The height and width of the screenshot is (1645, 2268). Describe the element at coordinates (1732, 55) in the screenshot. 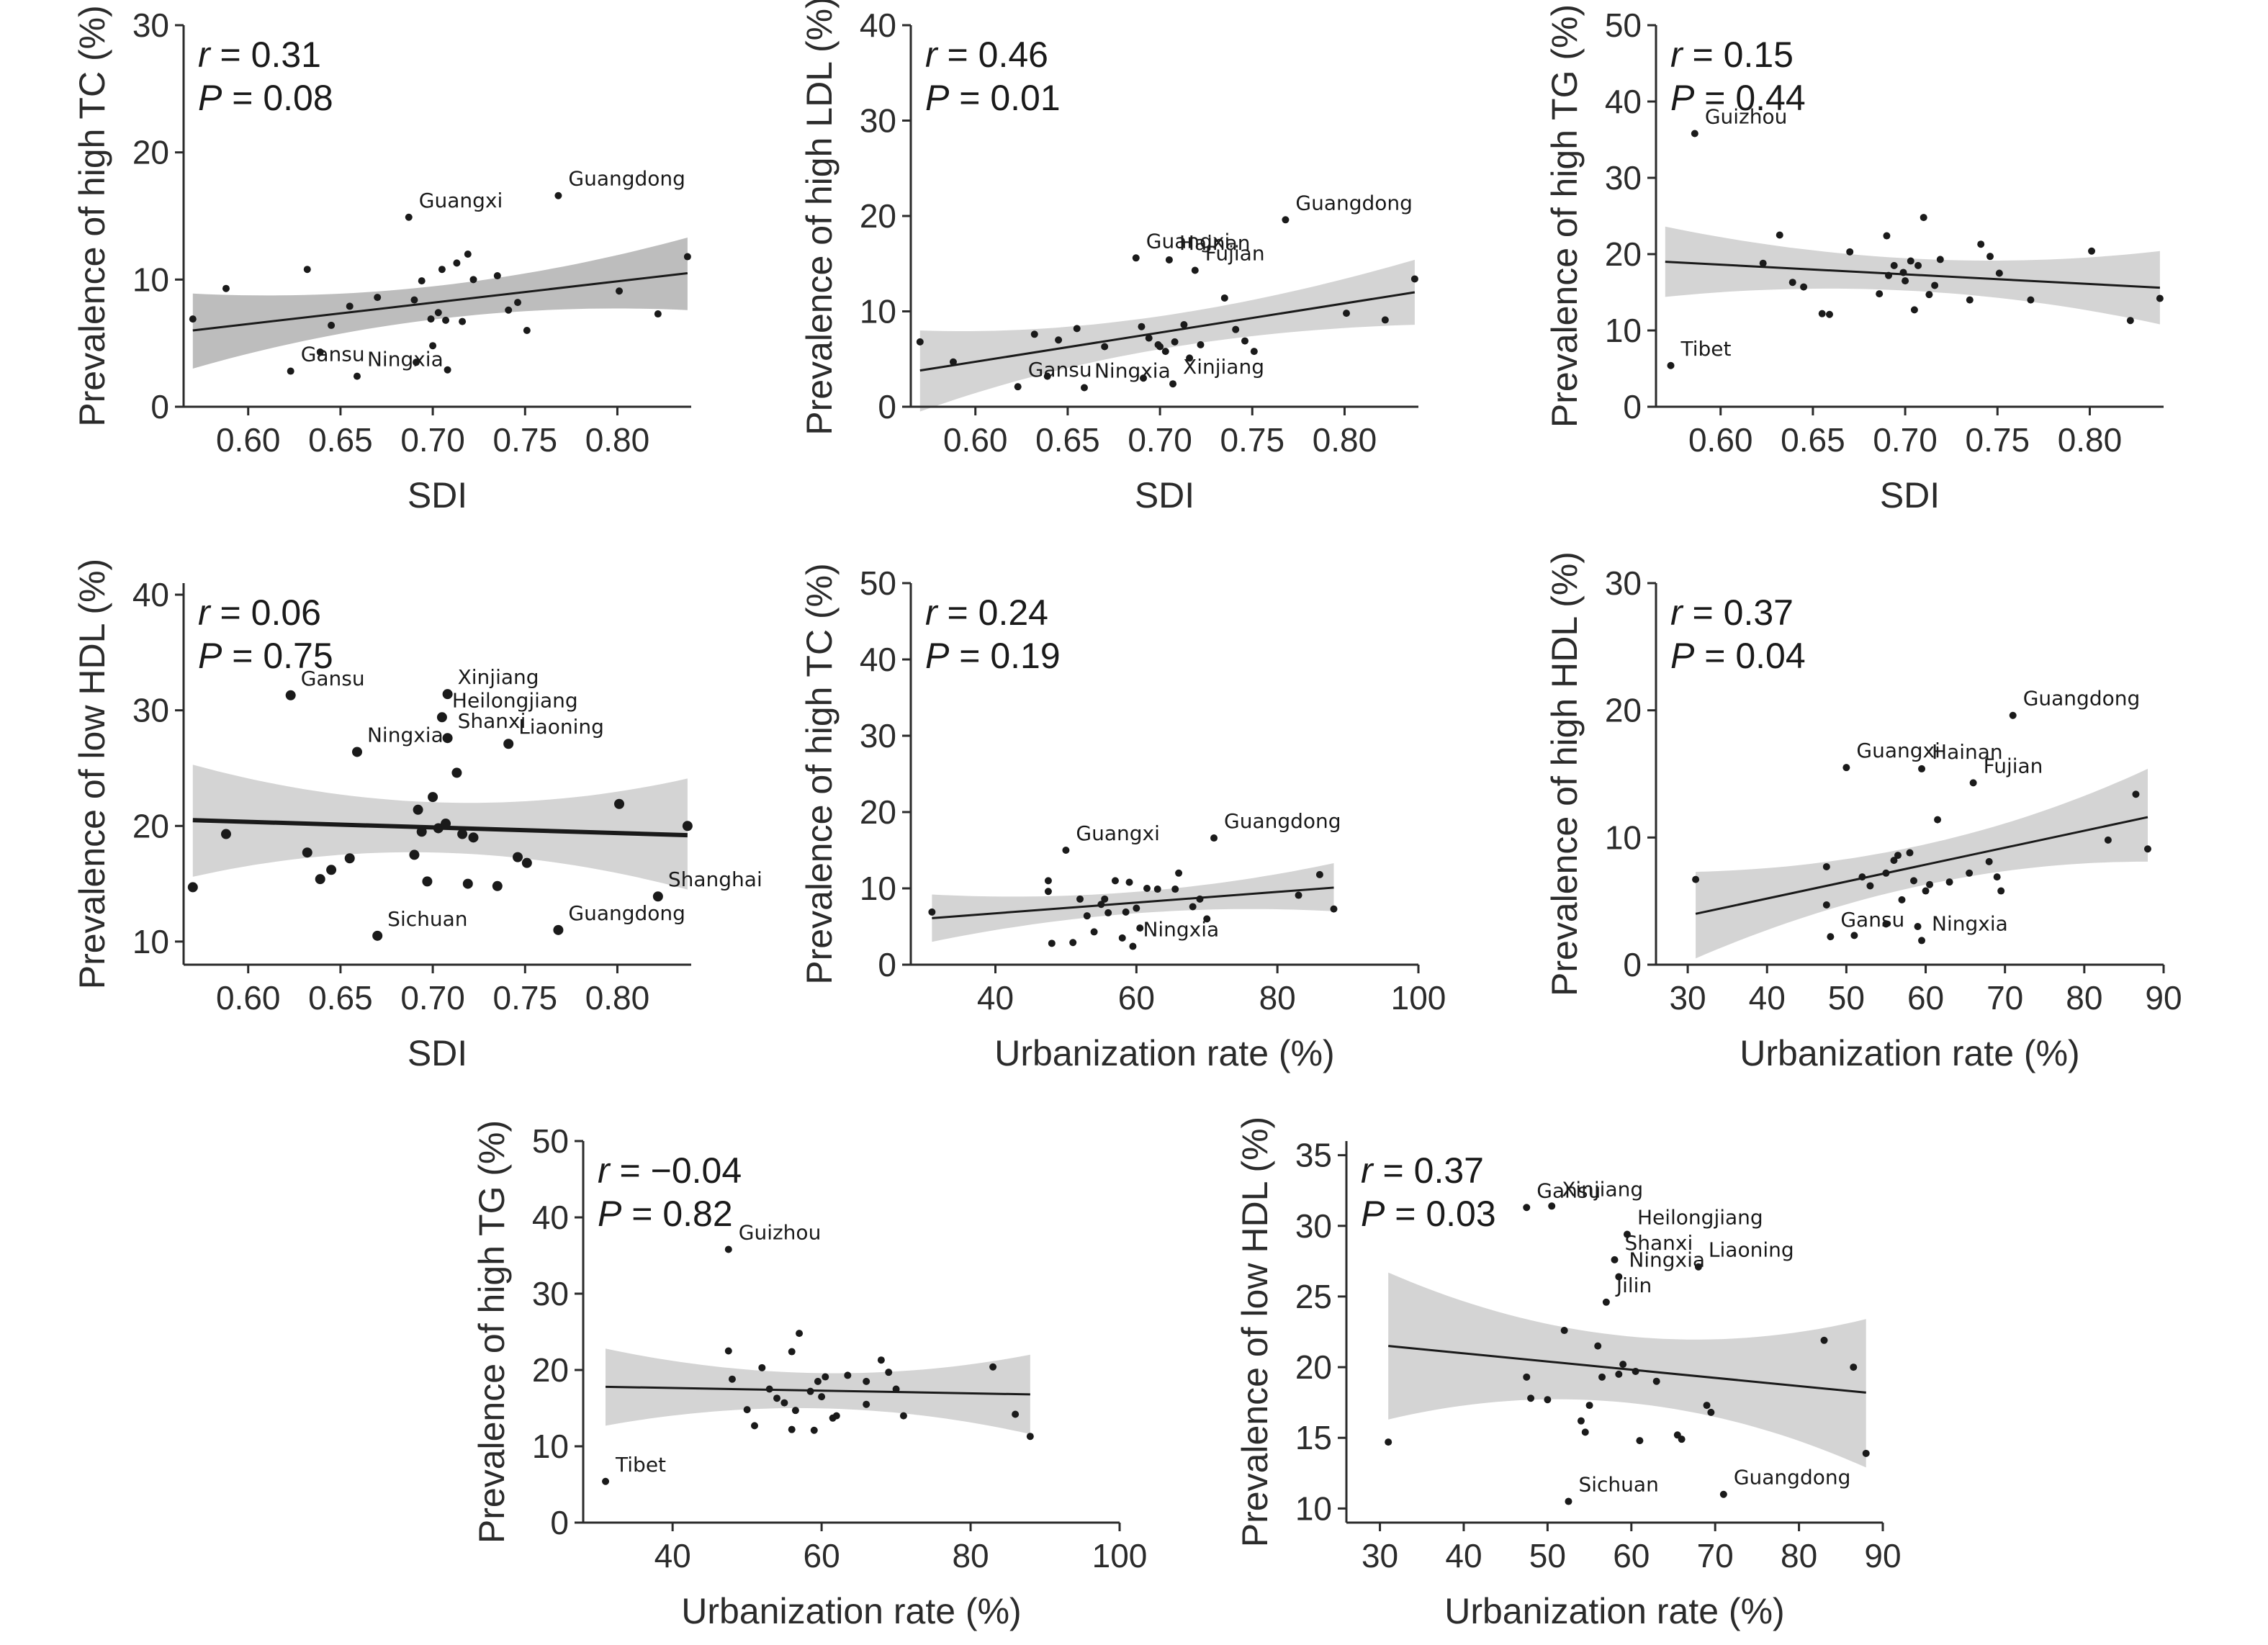

I see `r-value-text: r = 0.15` at that location.